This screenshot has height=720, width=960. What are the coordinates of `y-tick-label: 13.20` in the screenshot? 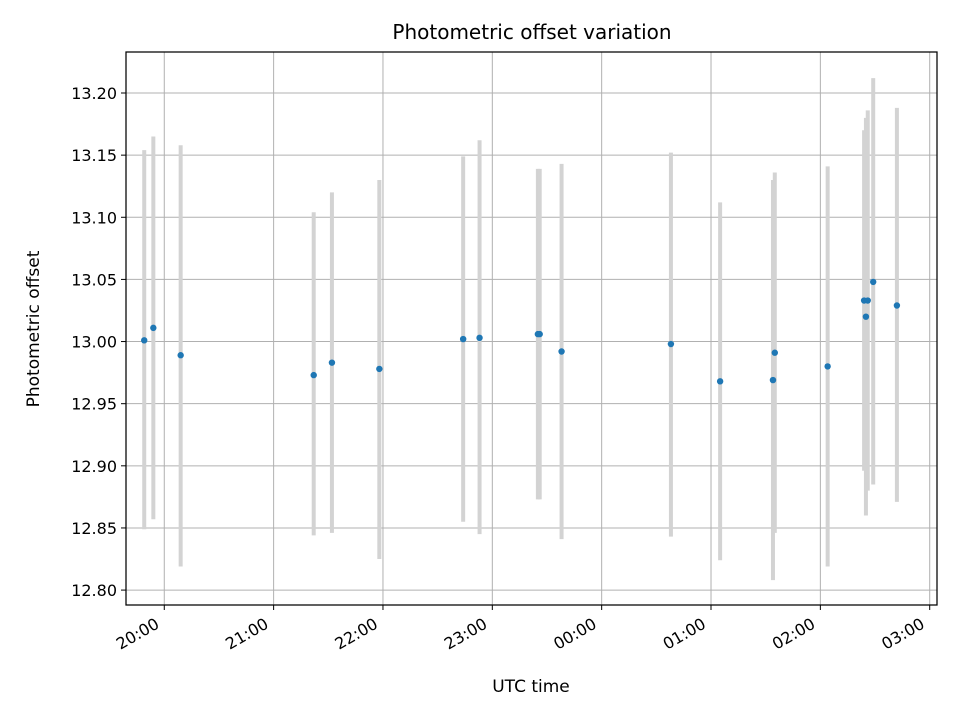 It's located at (94, 93).